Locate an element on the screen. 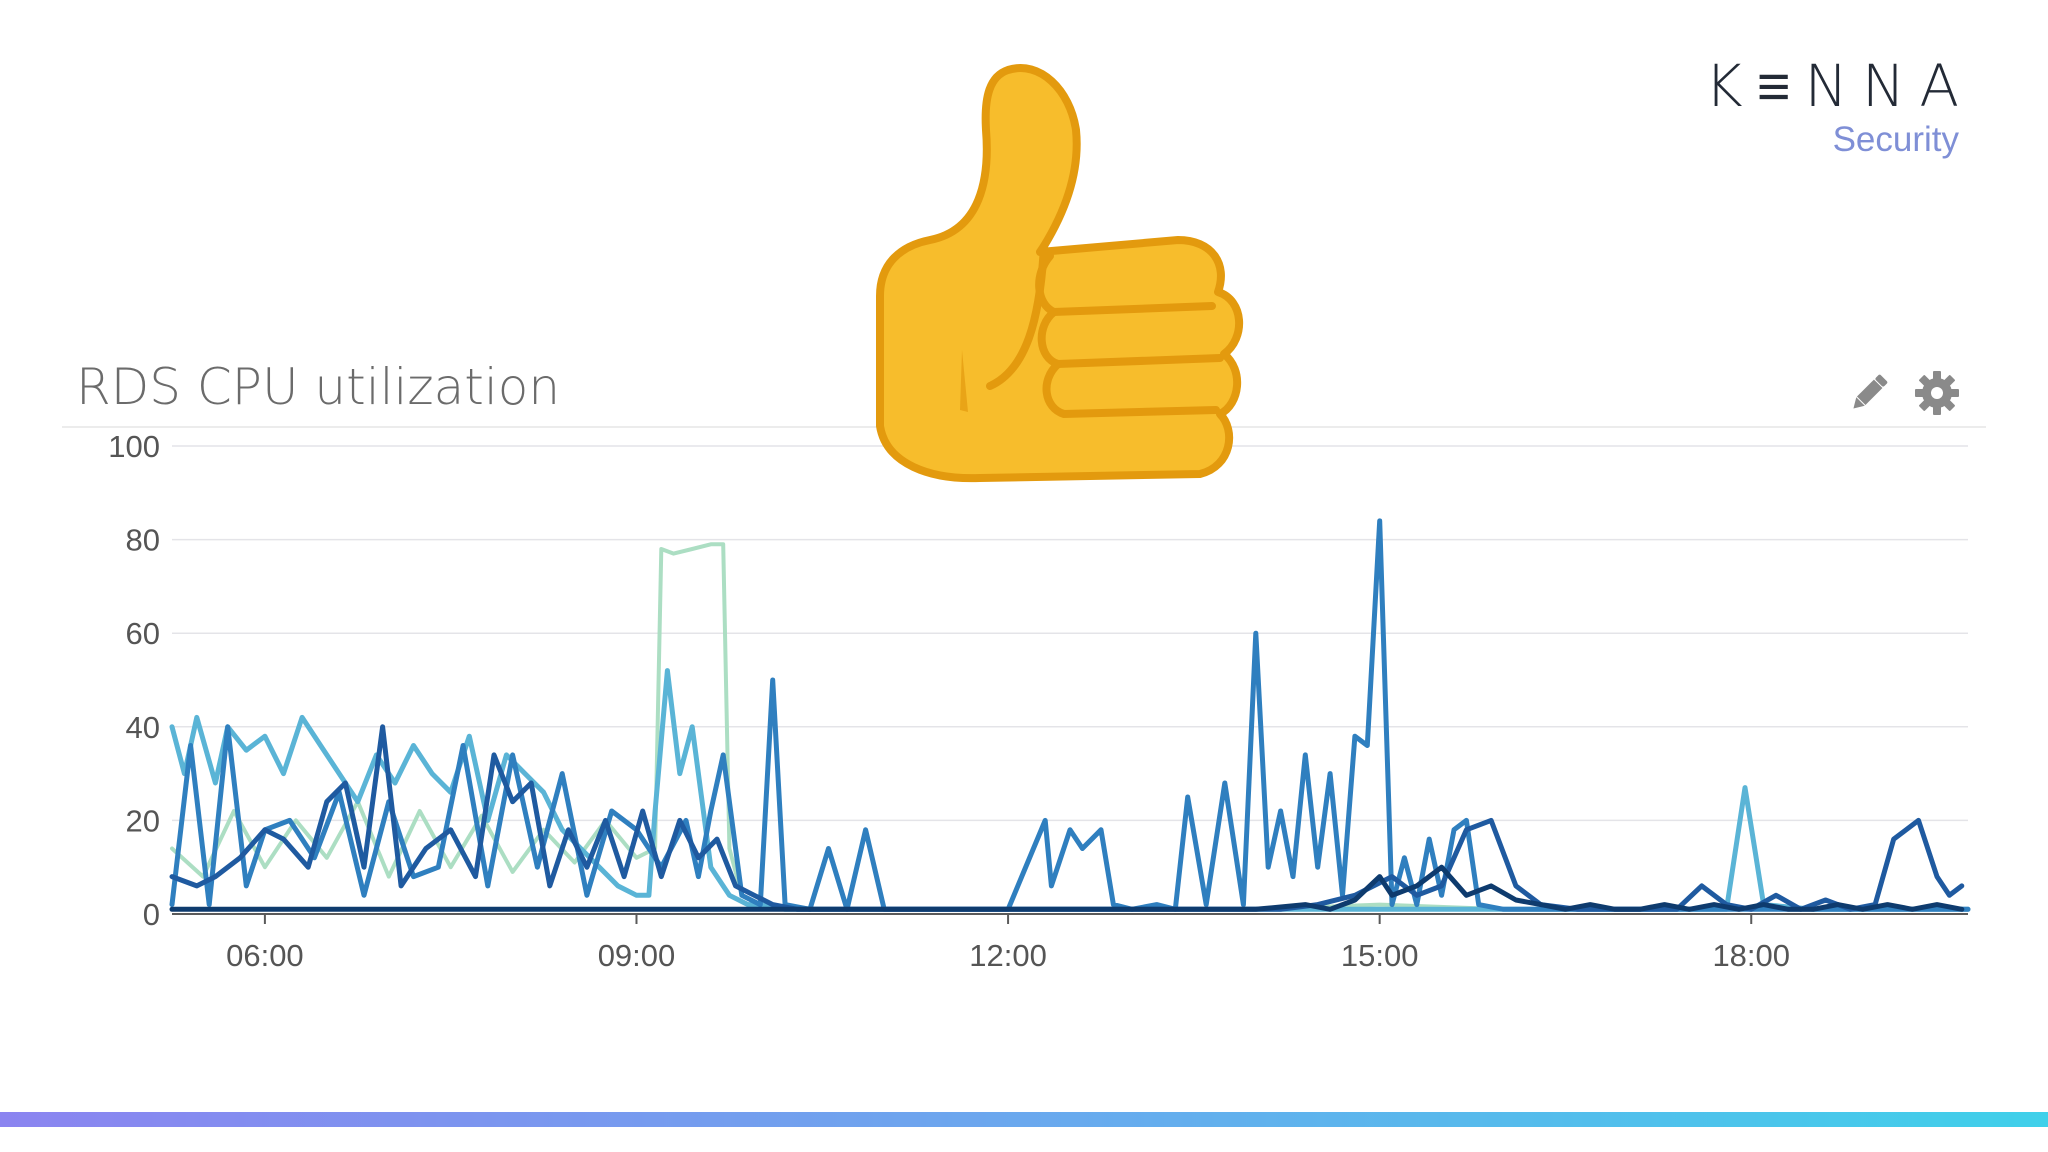  y-tick-label: 60 is located at coordinates (143, 633).